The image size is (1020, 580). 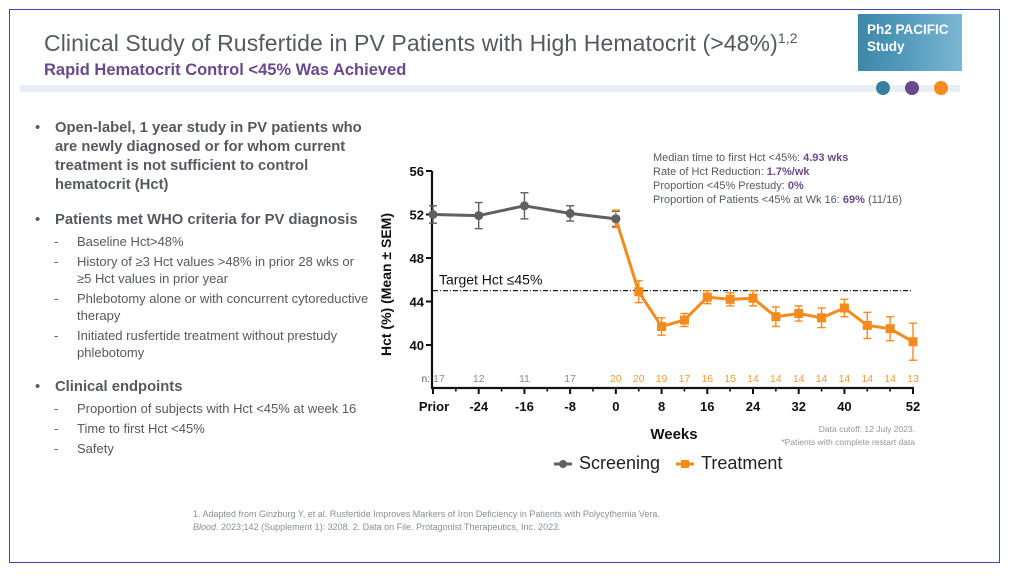 What do you see at coordinates (205, 527) in the screenshot?
I see `footnote-journal: Blood` at bounding box center [205, 527].